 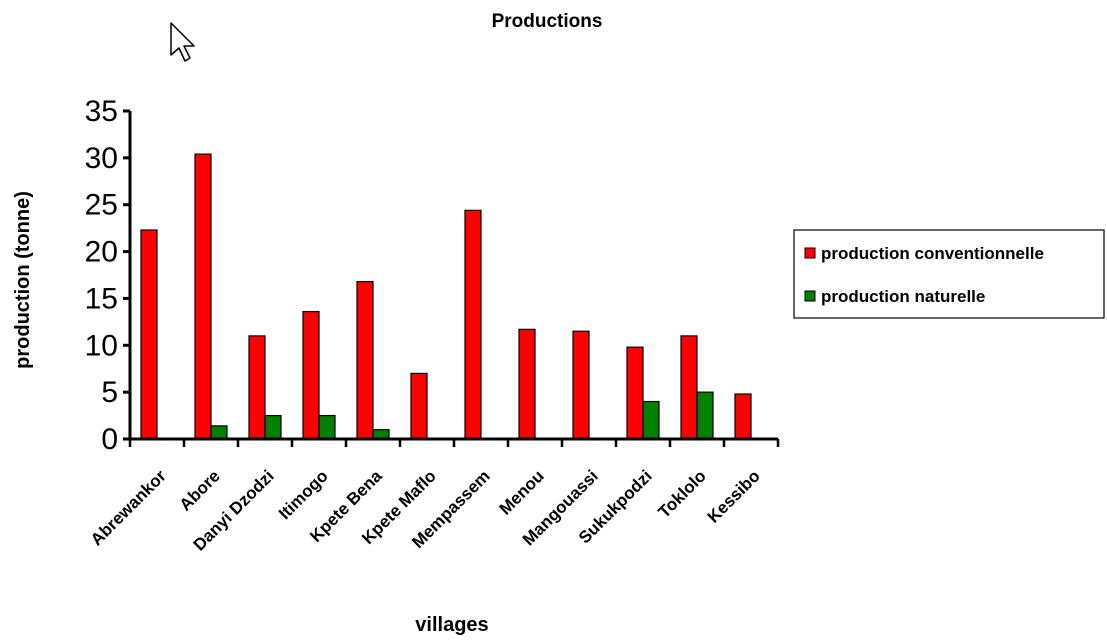 I want to click on legend-box, so click(x=949, y=274).